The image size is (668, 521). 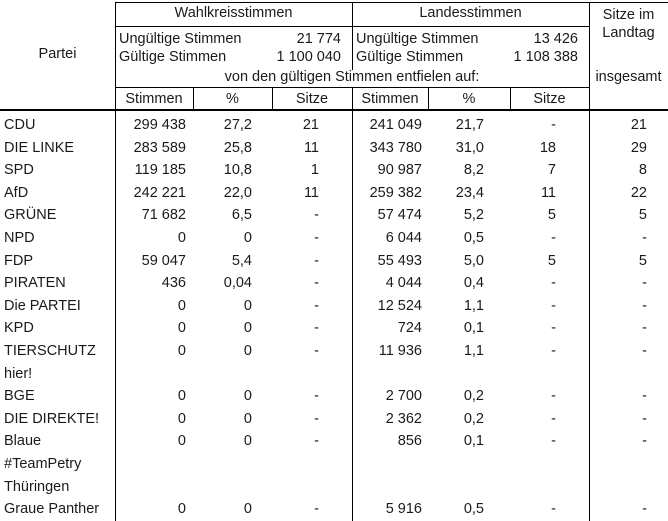 I want to click on landes-percent-cell: 0,2, so click(x=473, y=396).